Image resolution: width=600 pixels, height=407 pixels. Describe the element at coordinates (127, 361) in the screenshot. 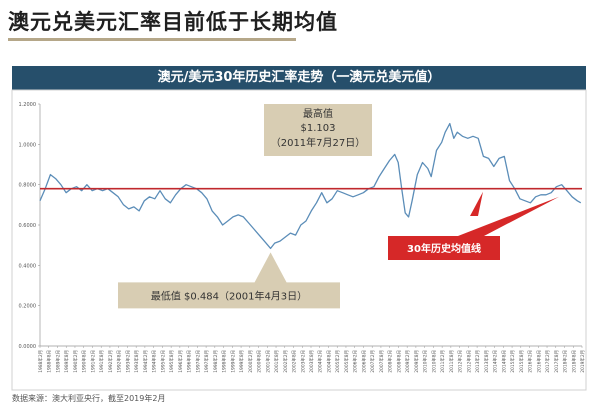

I see `x-tick-label: 1993年2月` at that location.